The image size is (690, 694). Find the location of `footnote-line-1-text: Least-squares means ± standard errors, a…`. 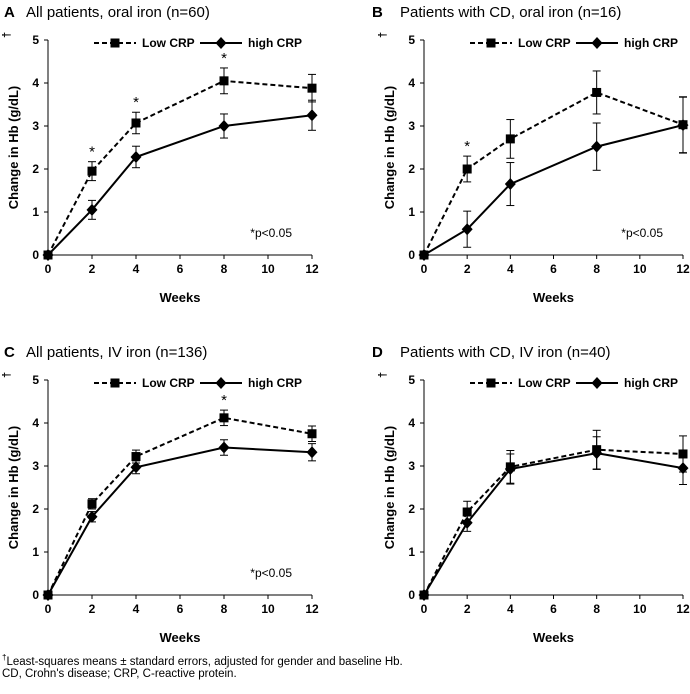

footnote-line-1-text: Least-squares means ± standard errors, a… is located at coordinates (204, 661).